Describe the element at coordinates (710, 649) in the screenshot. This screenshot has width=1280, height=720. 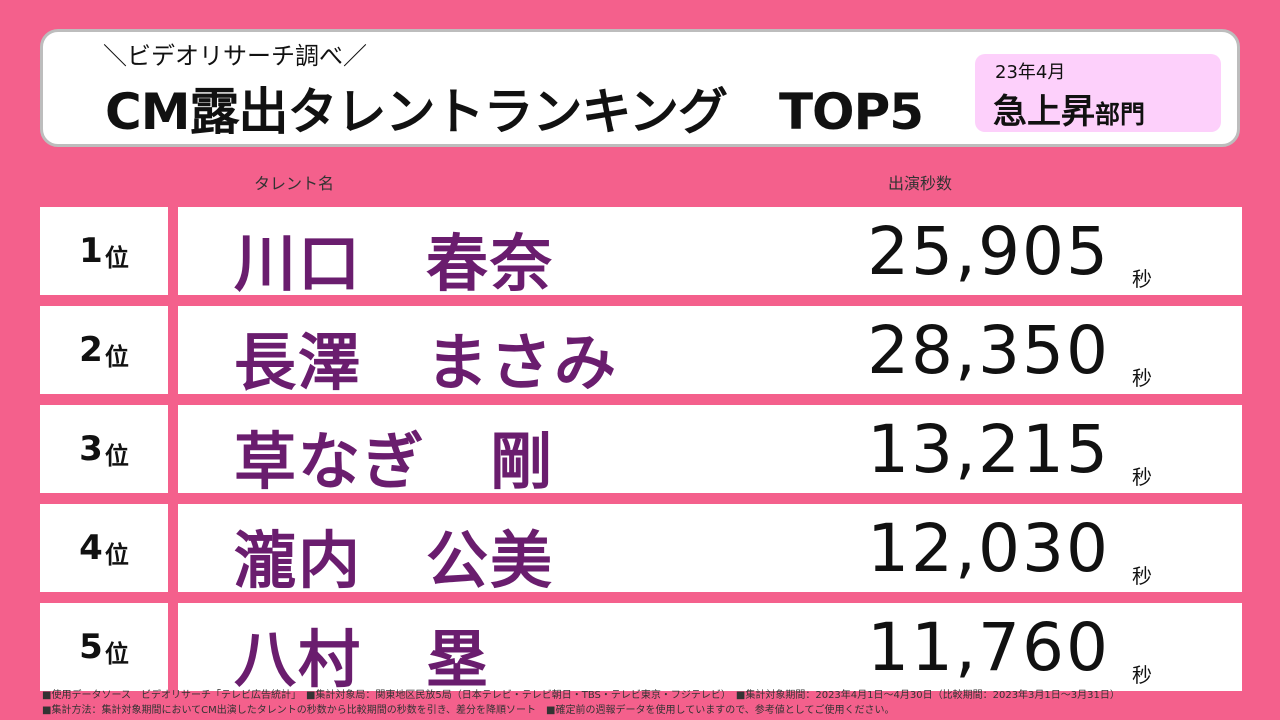
I see `talent-cell: 八村 塁 11,760 秒` at that location.